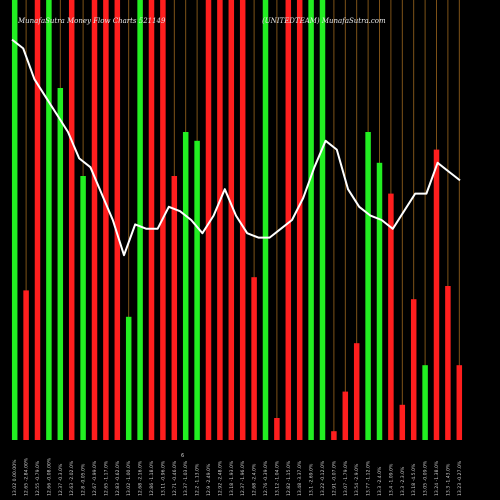 The image size is (500, 500). I want to click on x-tick-label: 12.55 -0.79.0%, so click(38, 478).